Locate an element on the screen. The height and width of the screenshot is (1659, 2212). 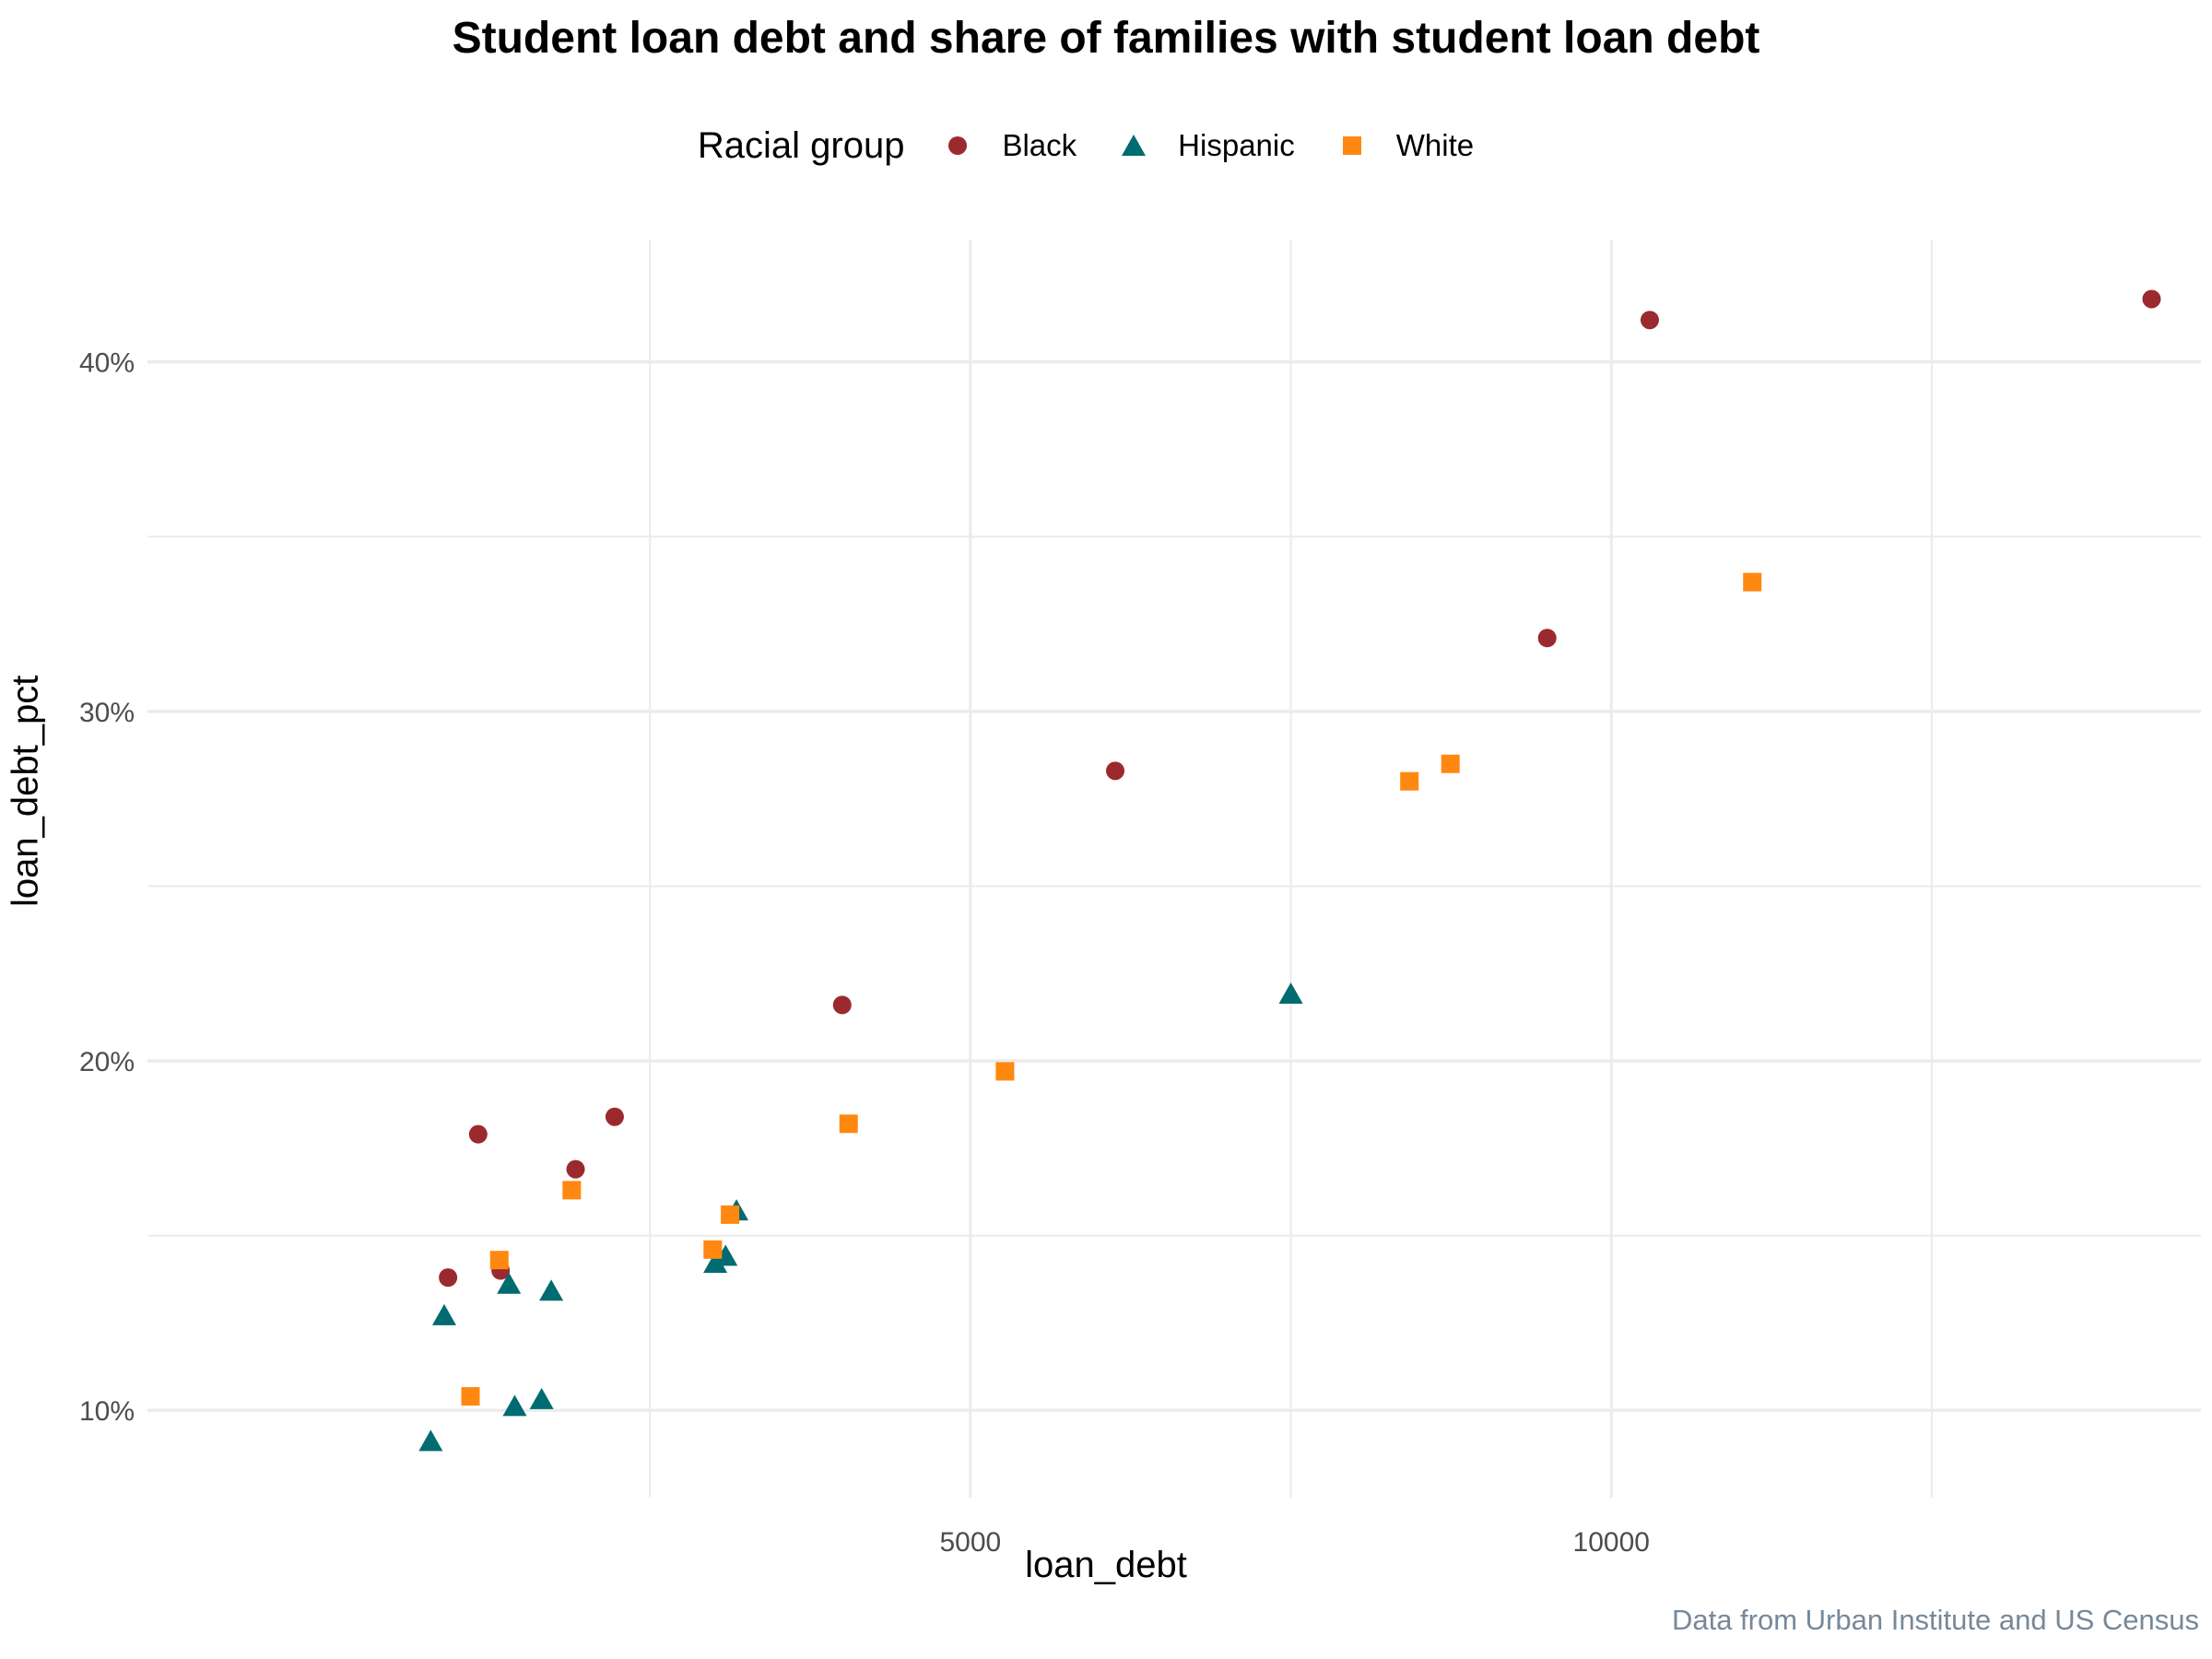
circle-icon is located at coordinates (958, 145).